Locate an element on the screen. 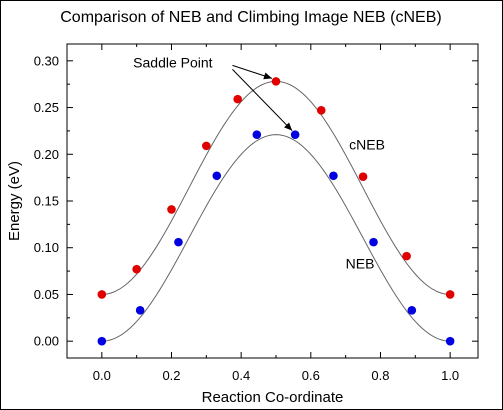 This screenshot has height=410, width=503. y-tick-label: 0.25 is located at coordinates (46, 107).